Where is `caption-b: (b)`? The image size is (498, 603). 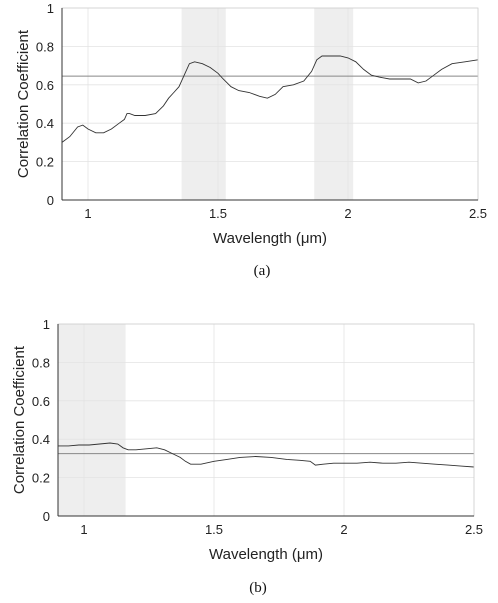
caption-b: (b) is located at coordinates (258, 588).